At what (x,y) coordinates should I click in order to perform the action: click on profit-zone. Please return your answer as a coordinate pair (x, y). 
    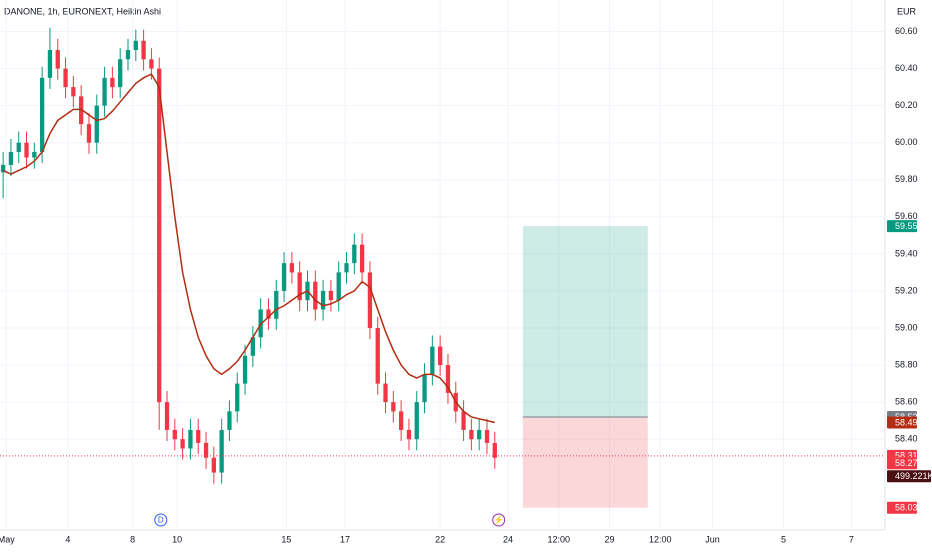
    Looking at the image, I should click on (585, 321).